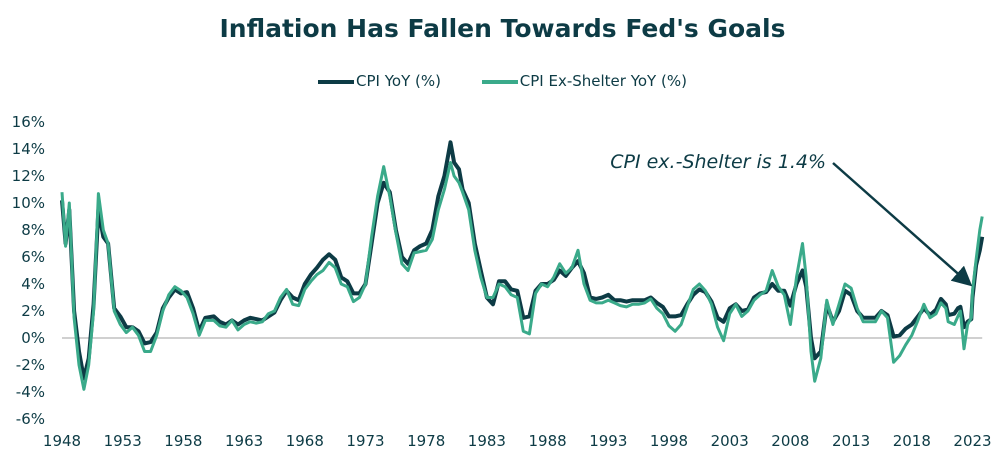  Describe the element at coordinates (790, 441) in the screenshot. I see `x-tick-label: 2008` at that location.